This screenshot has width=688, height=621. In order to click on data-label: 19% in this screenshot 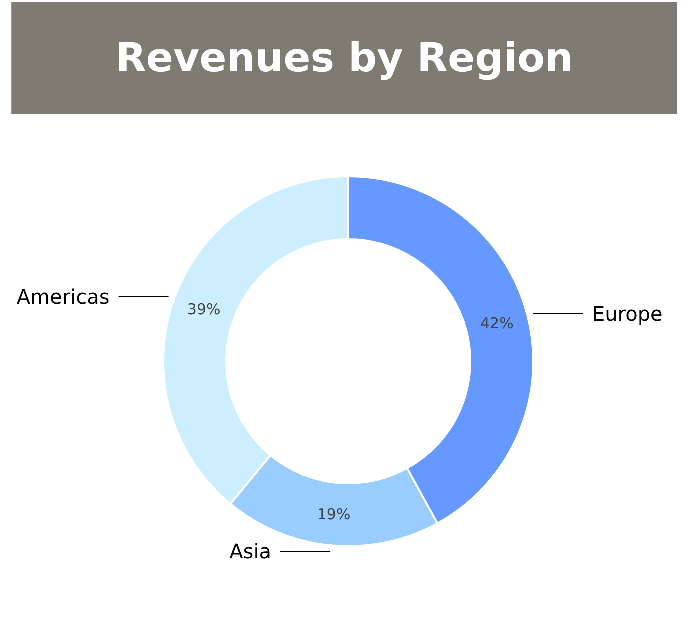, I will do `click(334, 514)`.